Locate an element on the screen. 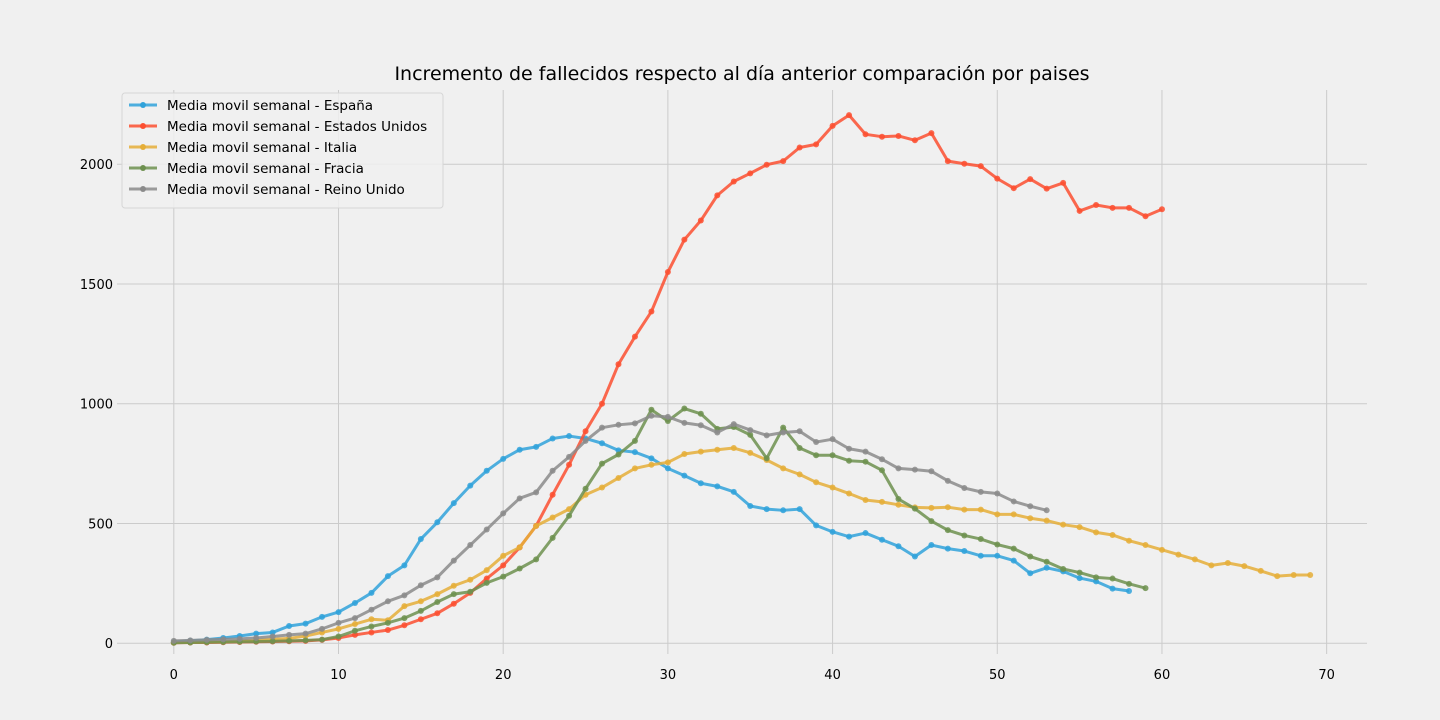 The image size is (1440, 720). x-tick-label: 70 is located at coordinates (1326, 675).